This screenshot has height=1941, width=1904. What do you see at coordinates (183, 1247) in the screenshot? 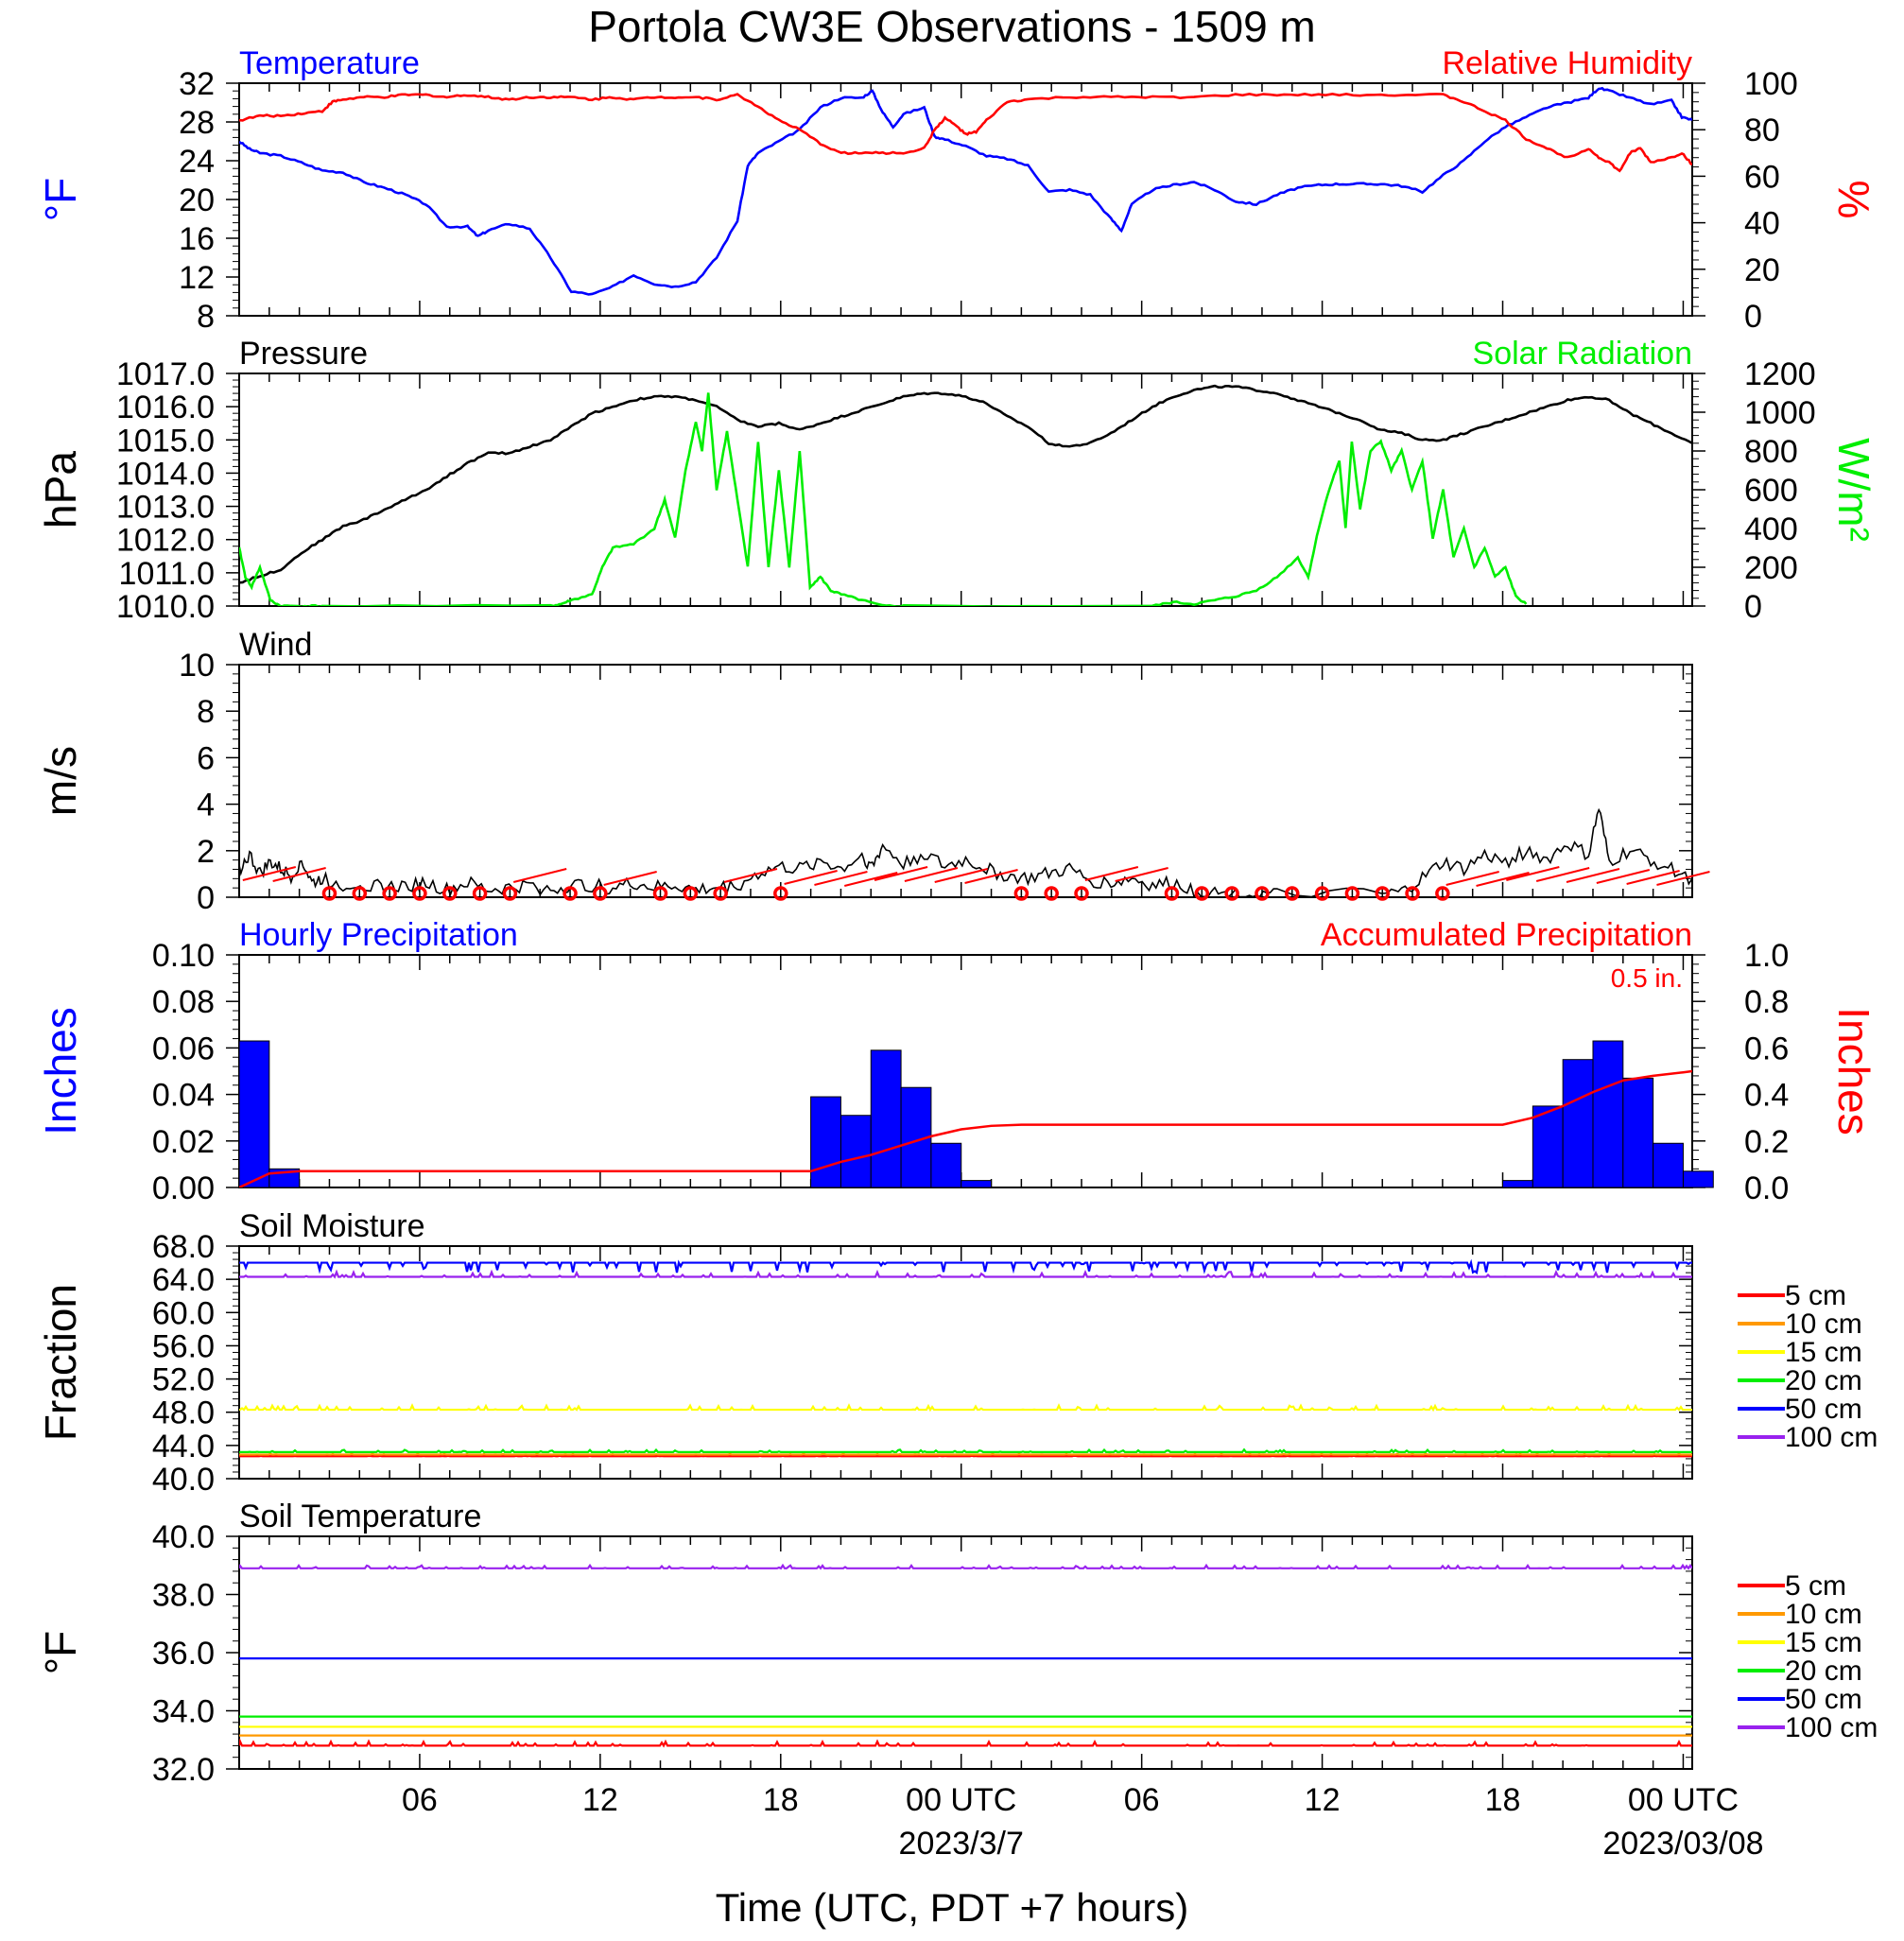
I see `y-tick-label: 68.0` at bounding box center [183, 1247].